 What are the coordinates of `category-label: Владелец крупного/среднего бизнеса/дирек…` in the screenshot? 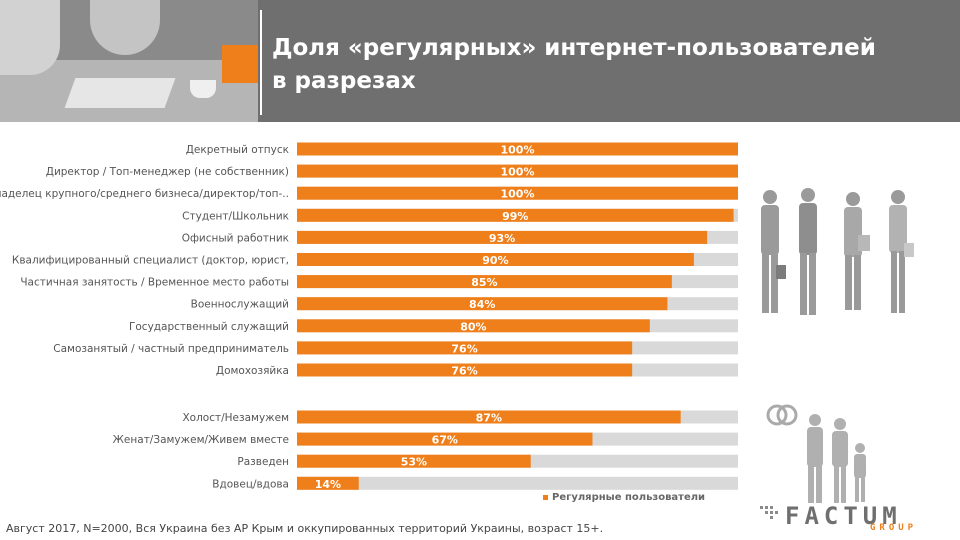 It's located at (144, 194).